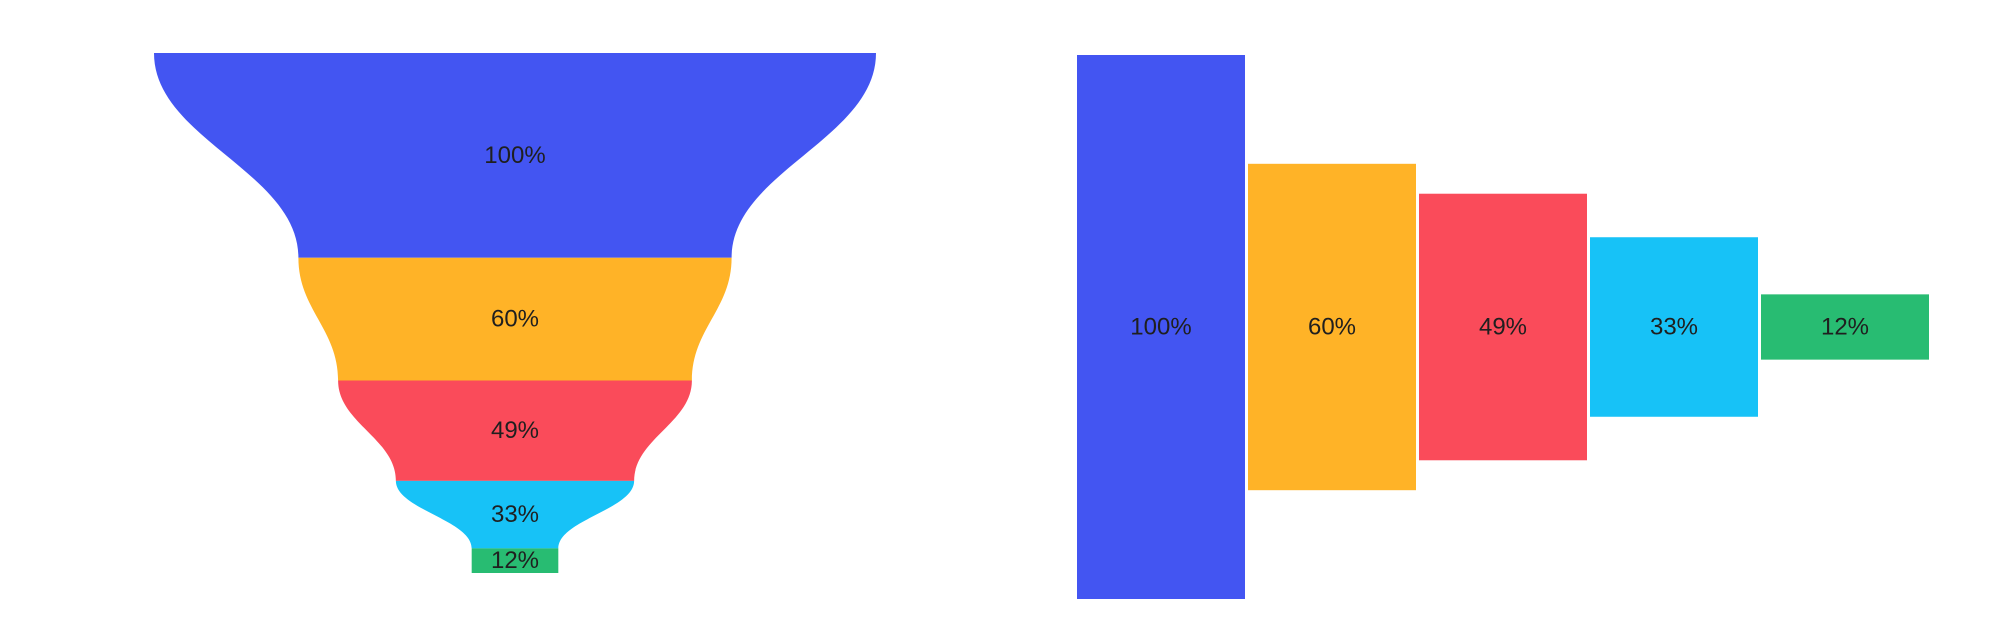 The height and width of the screenshot is (622, 1992). What do you see at coordinates (515, 430) in the screenshot?
I see `funnel-segment-49-pct` at bounding box center [515, 430].